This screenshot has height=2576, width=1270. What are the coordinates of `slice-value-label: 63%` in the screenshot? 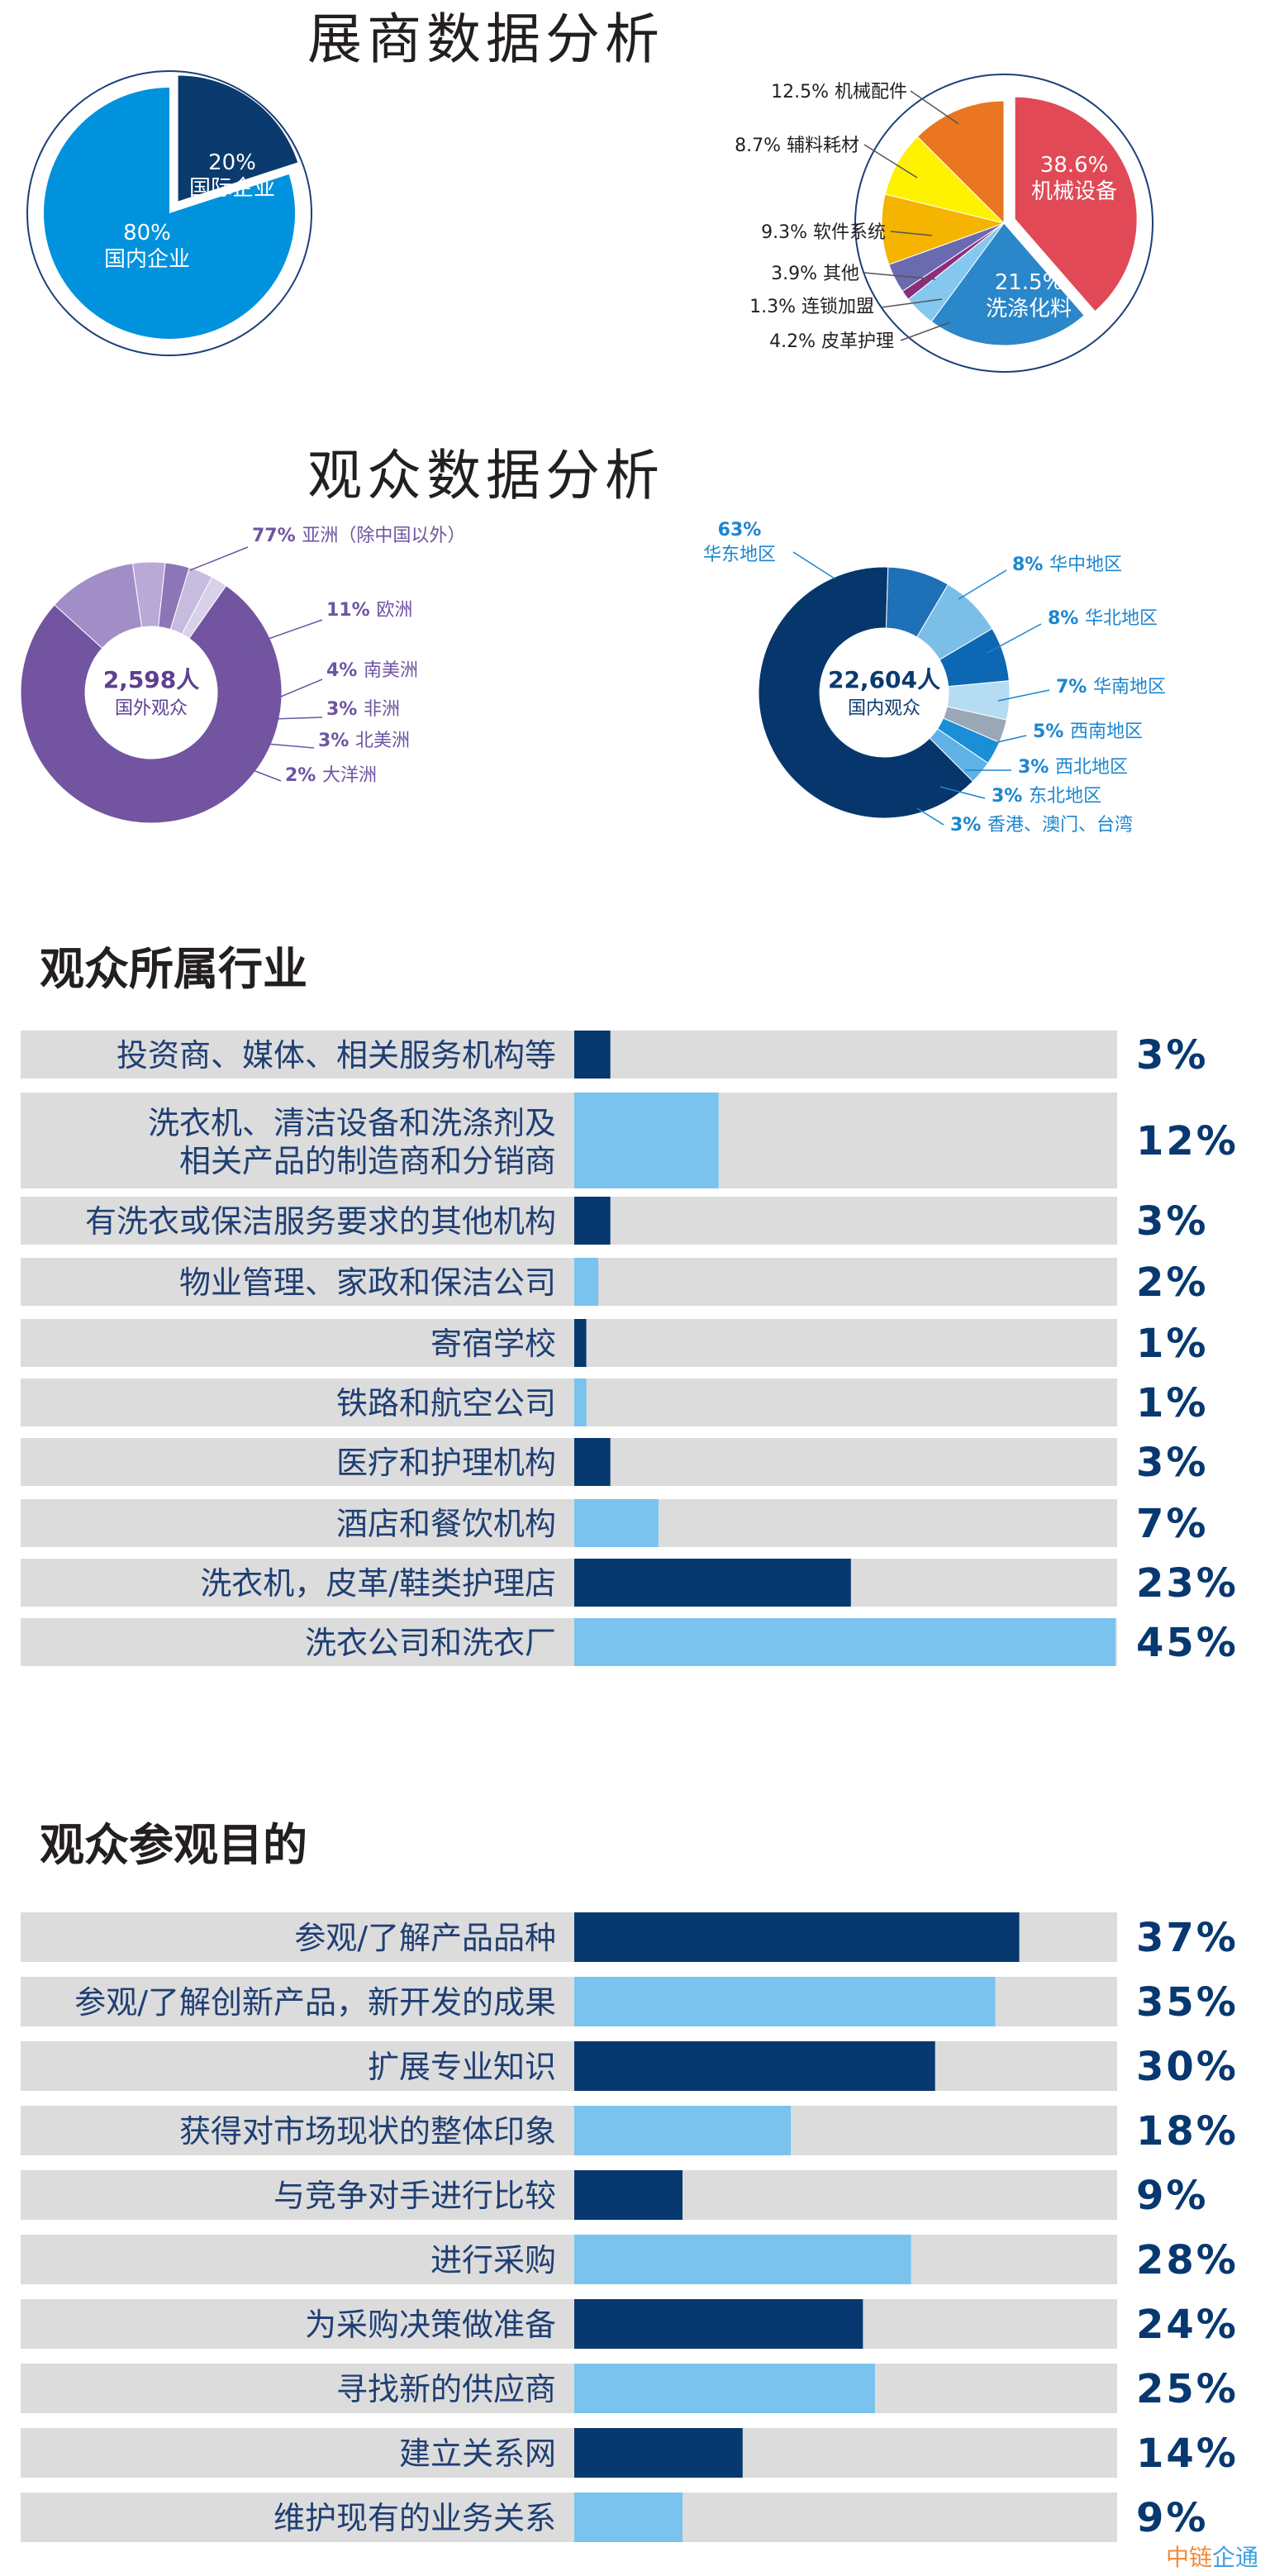 It's located at (740, 530).